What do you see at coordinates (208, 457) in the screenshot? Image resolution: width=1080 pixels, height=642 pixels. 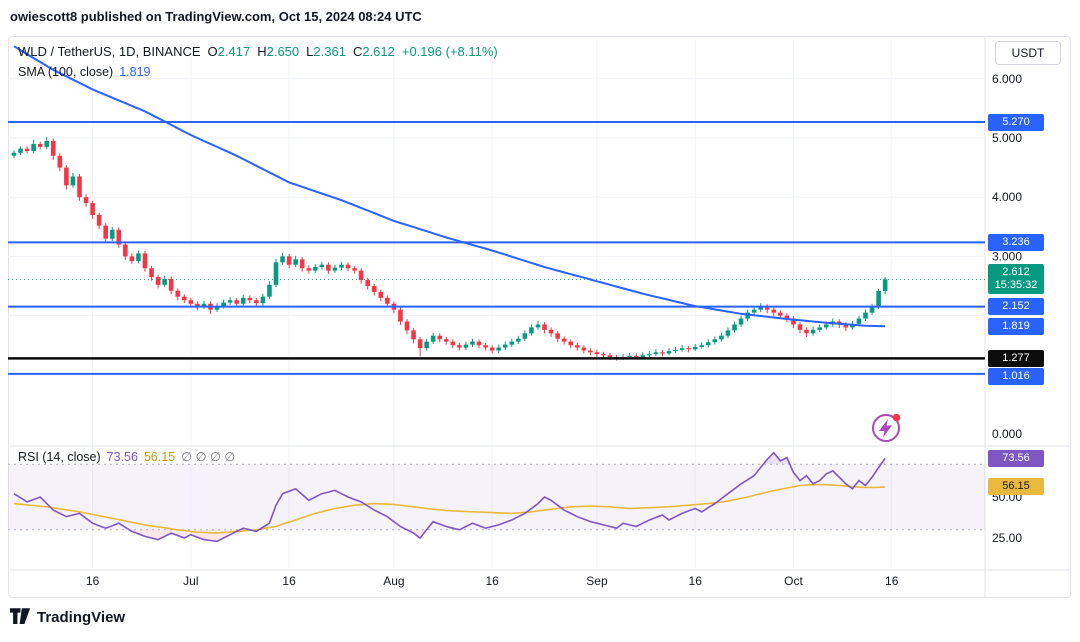 I see `rsi-hidden-values: ∅ ∅ ∅ ∅` at bounding box center [208, 457].